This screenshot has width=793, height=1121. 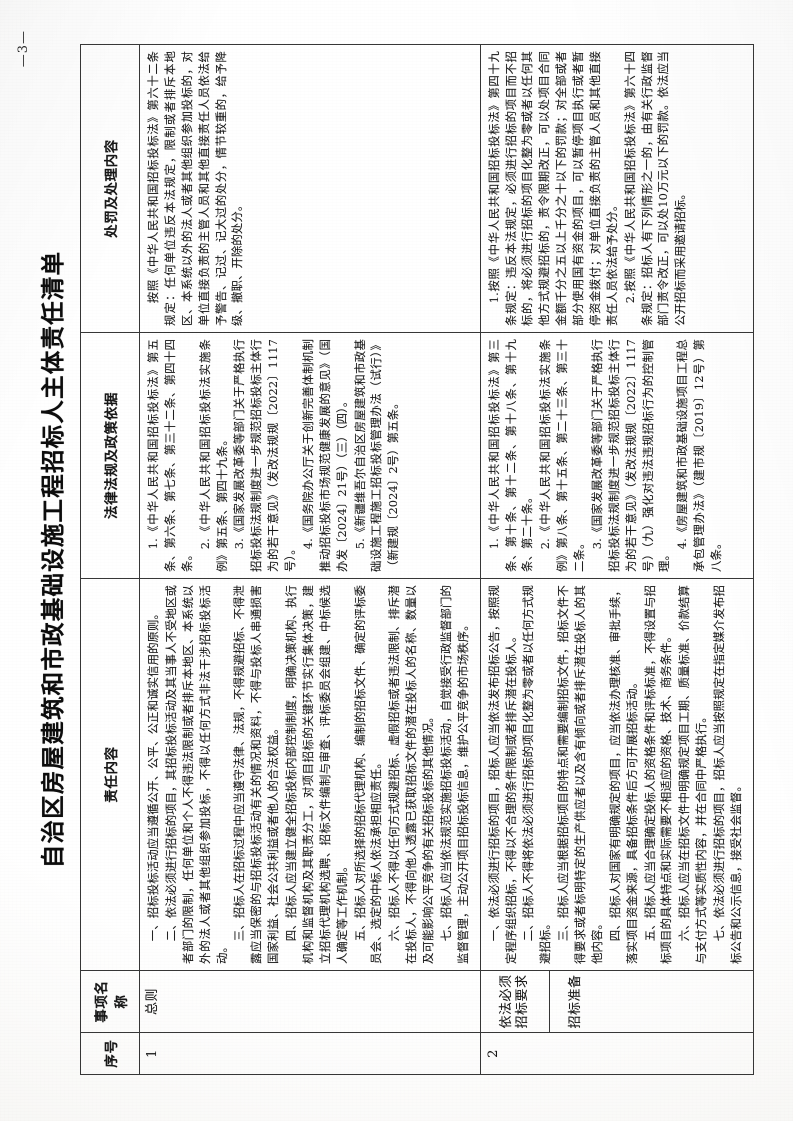 I want to click on paragraph: 二、招标人不得将依法必须进行招标的项目化整为零或者以任何方式规避招标。, so click(x=537, y=774).